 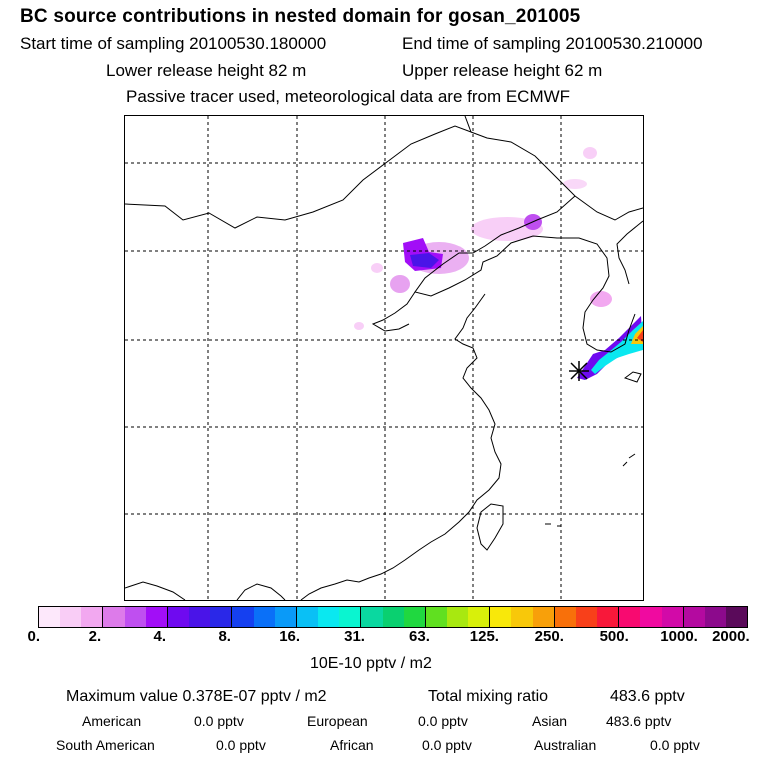 What do you see at coordinates (552, 43) in the screenshot?
I see `end-time-label: End time of sampling 20100530.210000` at bounding box center [552, 43].